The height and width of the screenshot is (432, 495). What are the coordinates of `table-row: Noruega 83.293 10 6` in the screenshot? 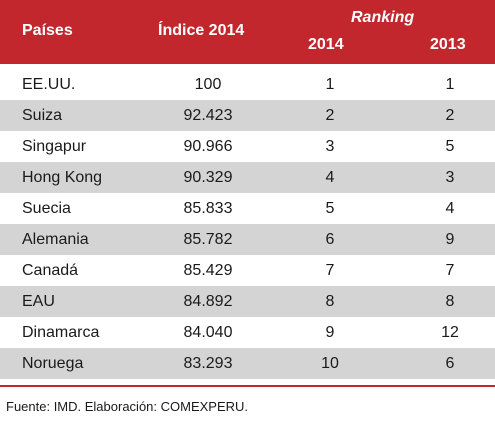 It's located at (247, 363).